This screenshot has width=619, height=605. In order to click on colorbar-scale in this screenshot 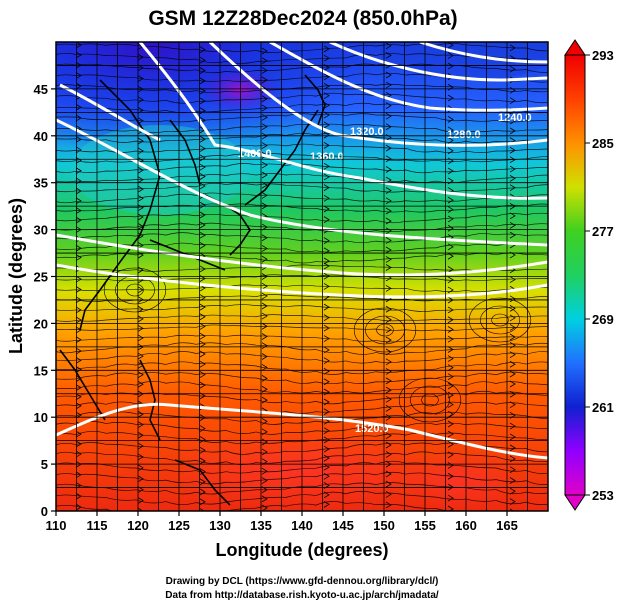, I will do `click(575, 275)`.